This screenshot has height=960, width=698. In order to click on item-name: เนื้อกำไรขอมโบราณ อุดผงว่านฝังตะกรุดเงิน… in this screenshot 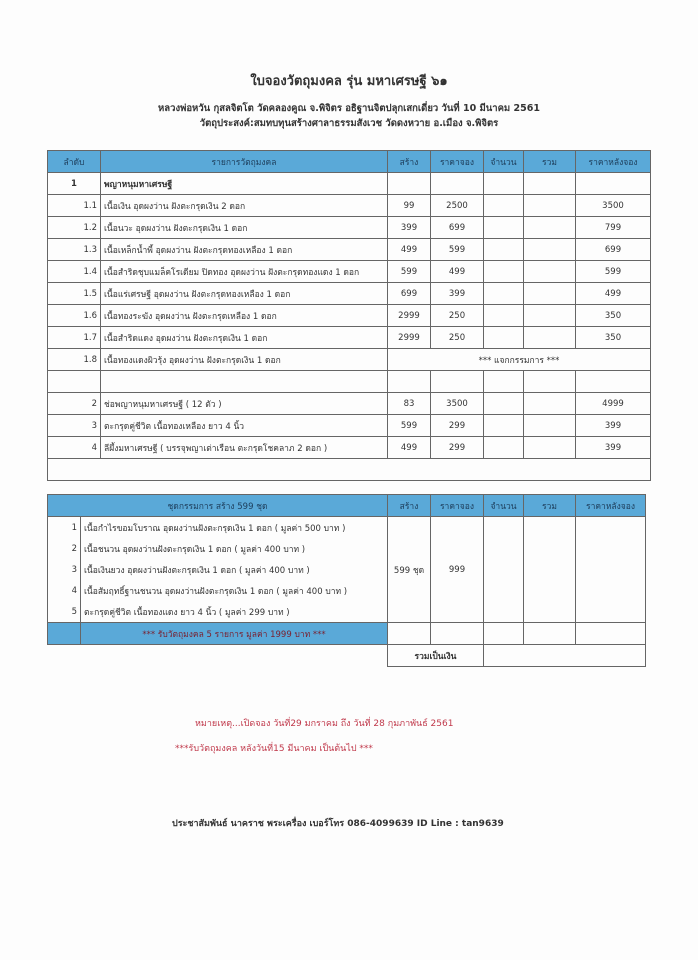, I will do `click(234, 527)`.